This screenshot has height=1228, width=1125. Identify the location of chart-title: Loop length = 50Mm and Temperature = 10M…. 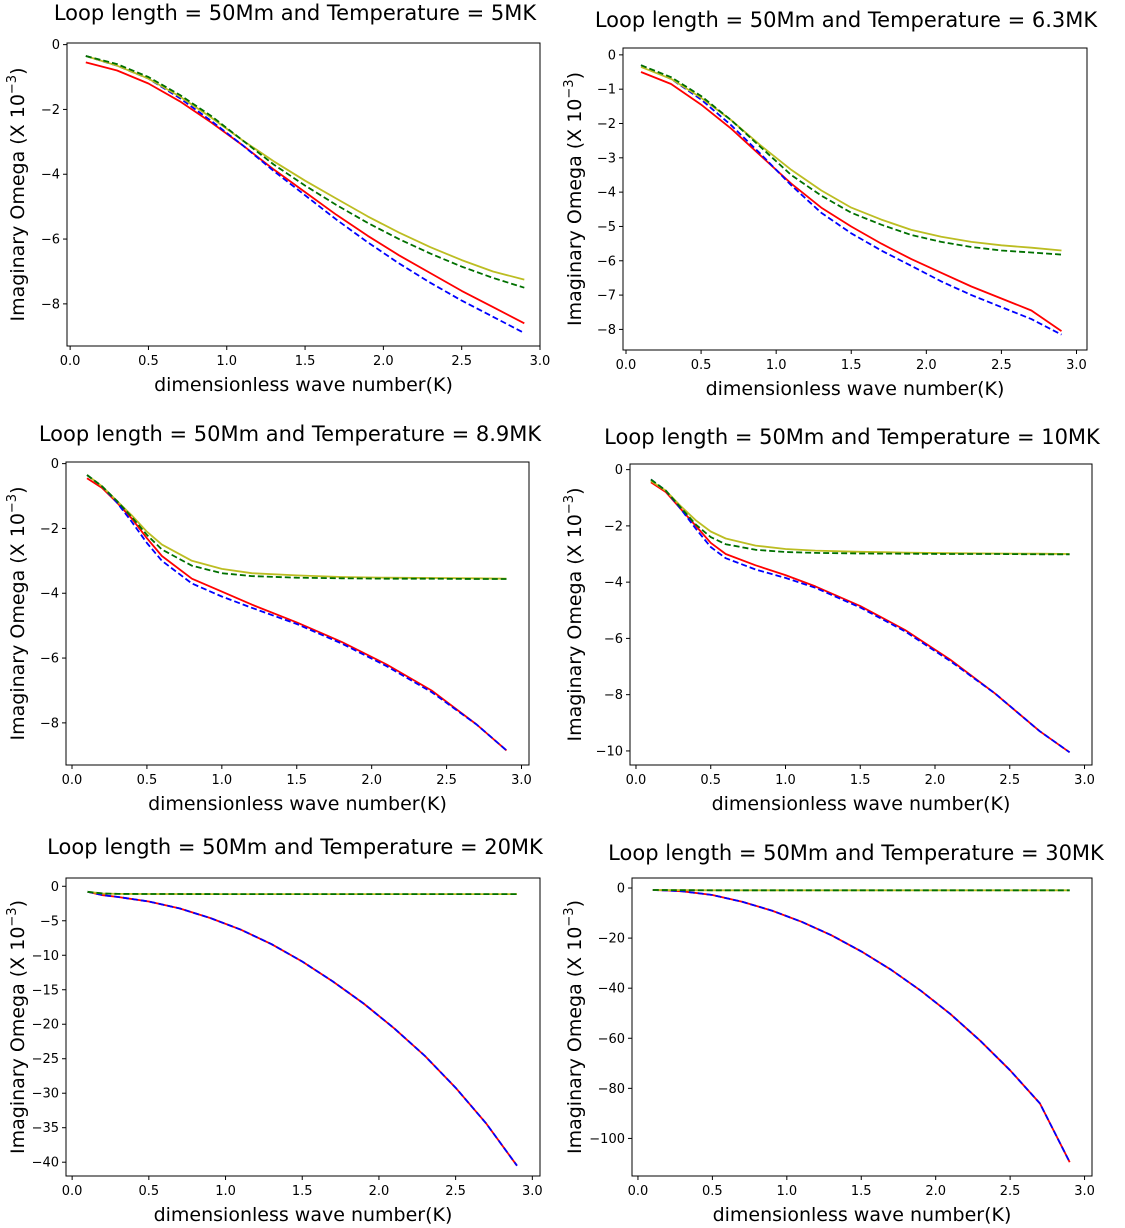
(852, 437).